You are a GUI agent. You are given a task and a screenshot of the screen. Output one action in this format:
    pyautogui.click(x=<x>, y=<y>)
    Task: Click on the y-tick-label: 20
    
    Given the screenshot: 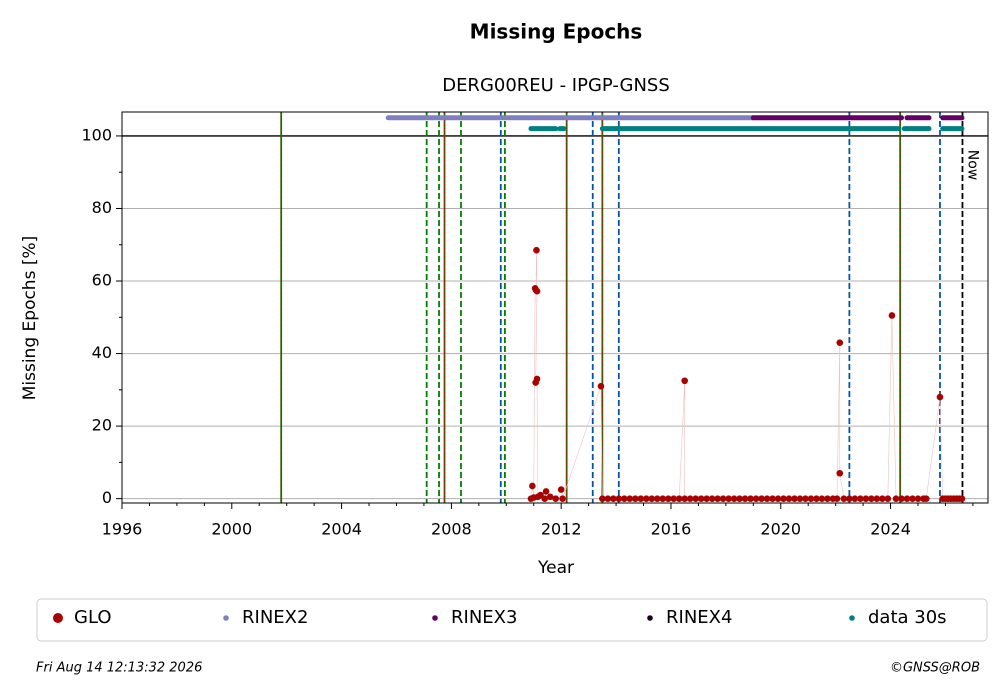 What is the action you would take?
    pyautogui.click(x=102, y=425)
    